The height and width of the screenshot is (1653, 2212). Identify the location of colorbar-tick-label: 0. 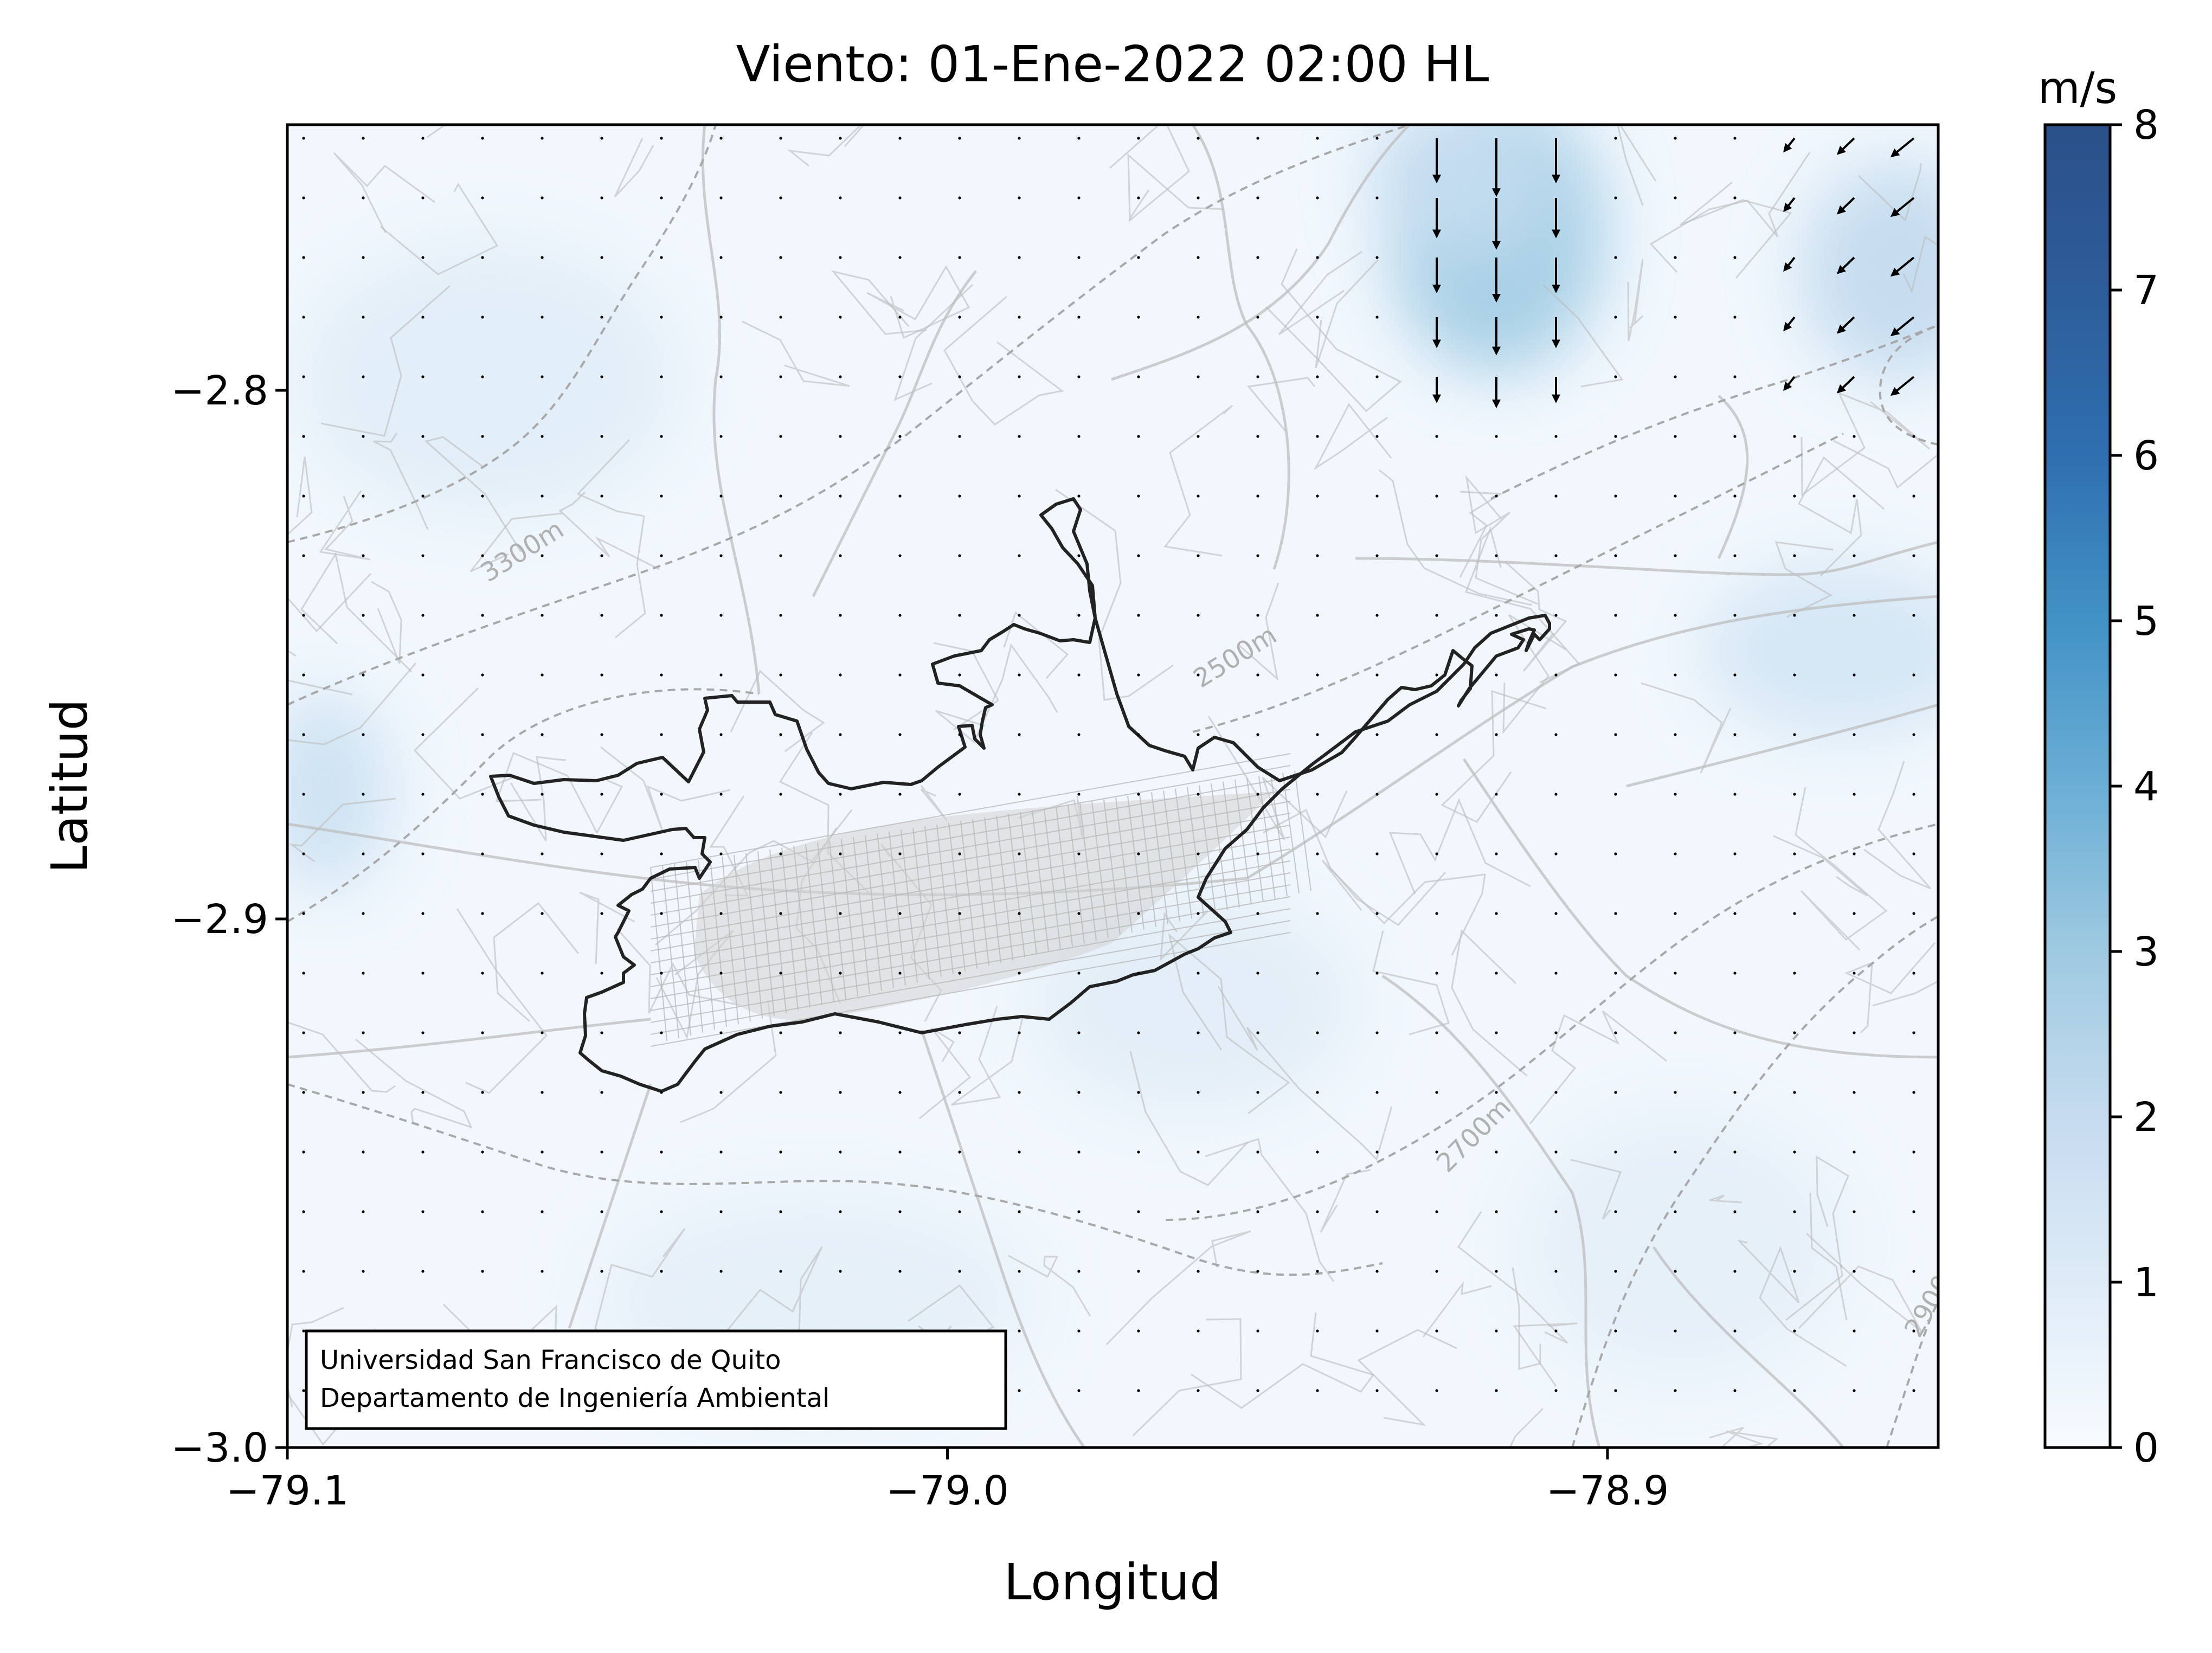
(2146, 1448).